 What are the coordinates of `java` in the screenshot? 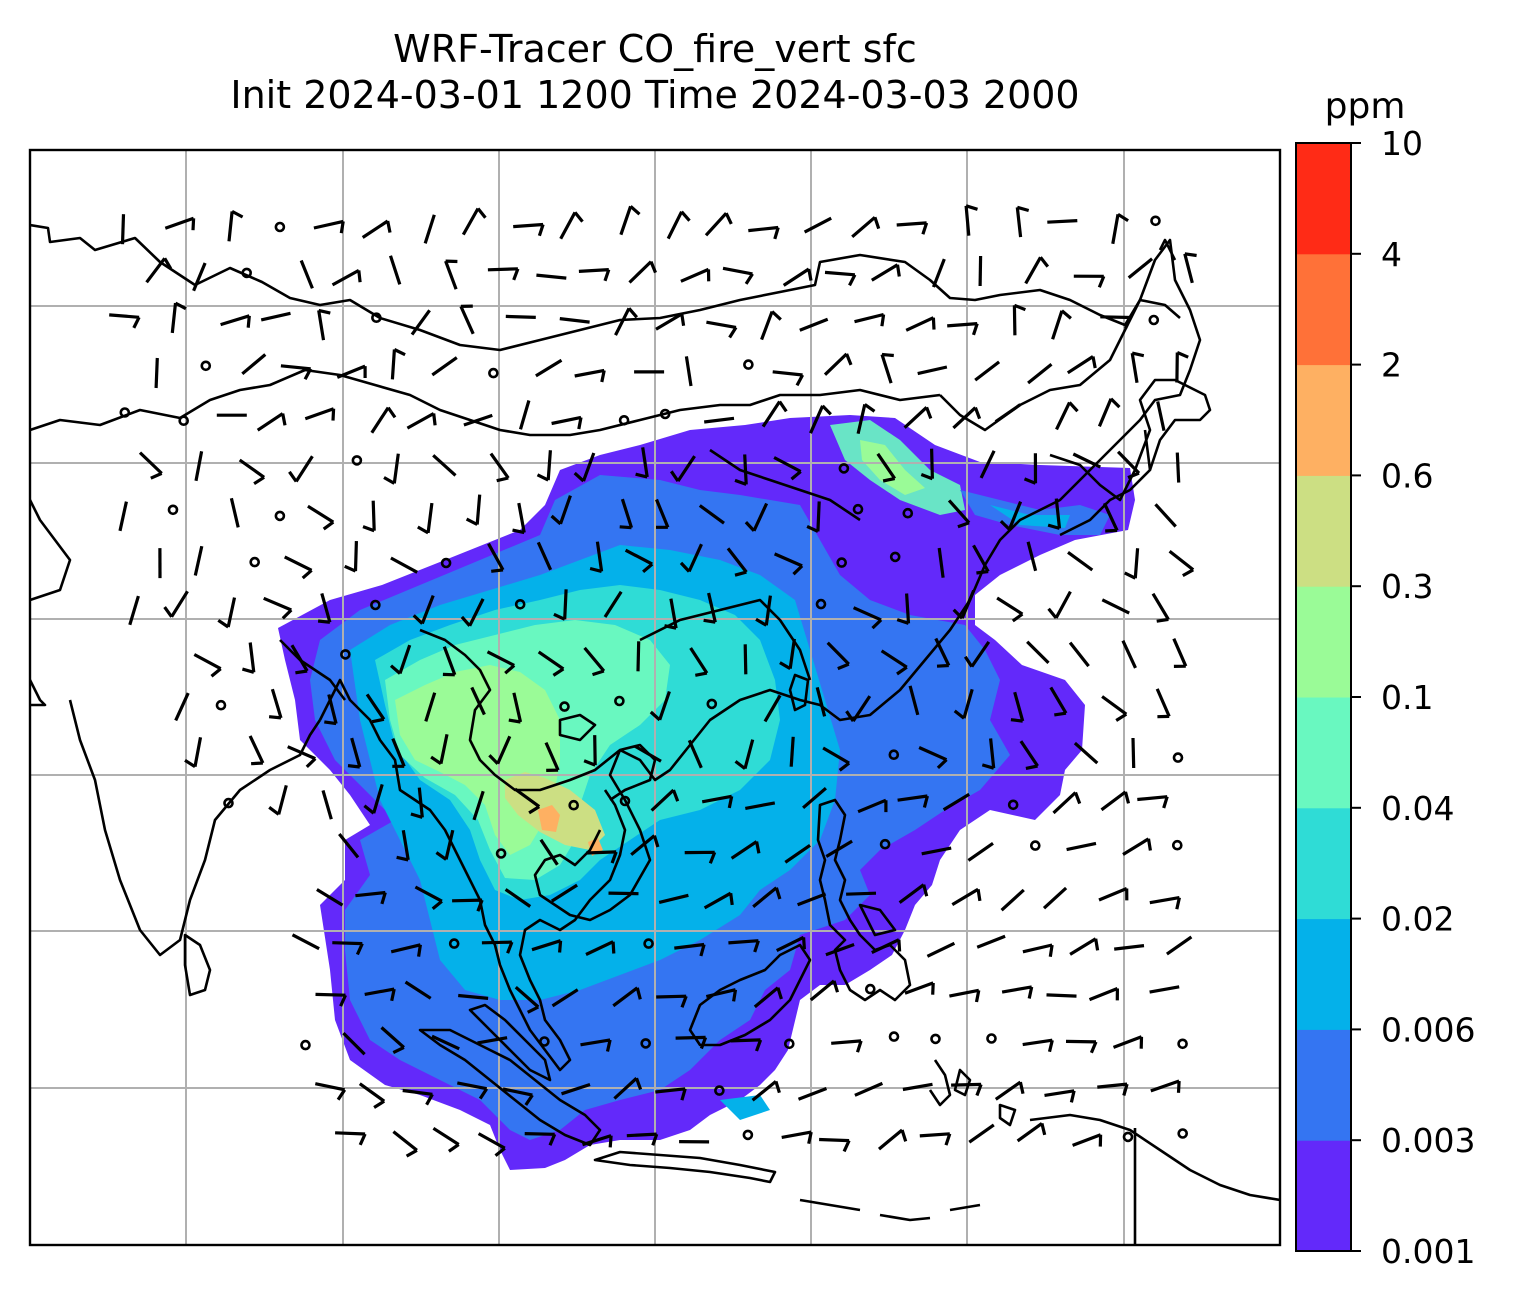 It's located at (685, 1167).